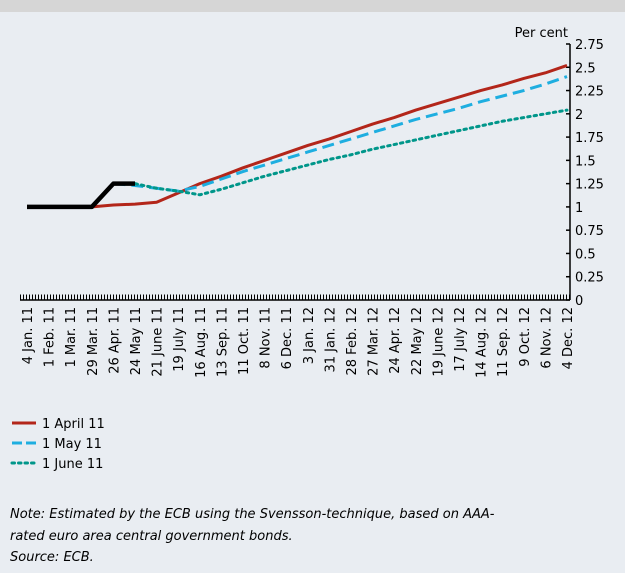  I want to click on x-tick-label: 24 Apr. 12, so click(395, 340).